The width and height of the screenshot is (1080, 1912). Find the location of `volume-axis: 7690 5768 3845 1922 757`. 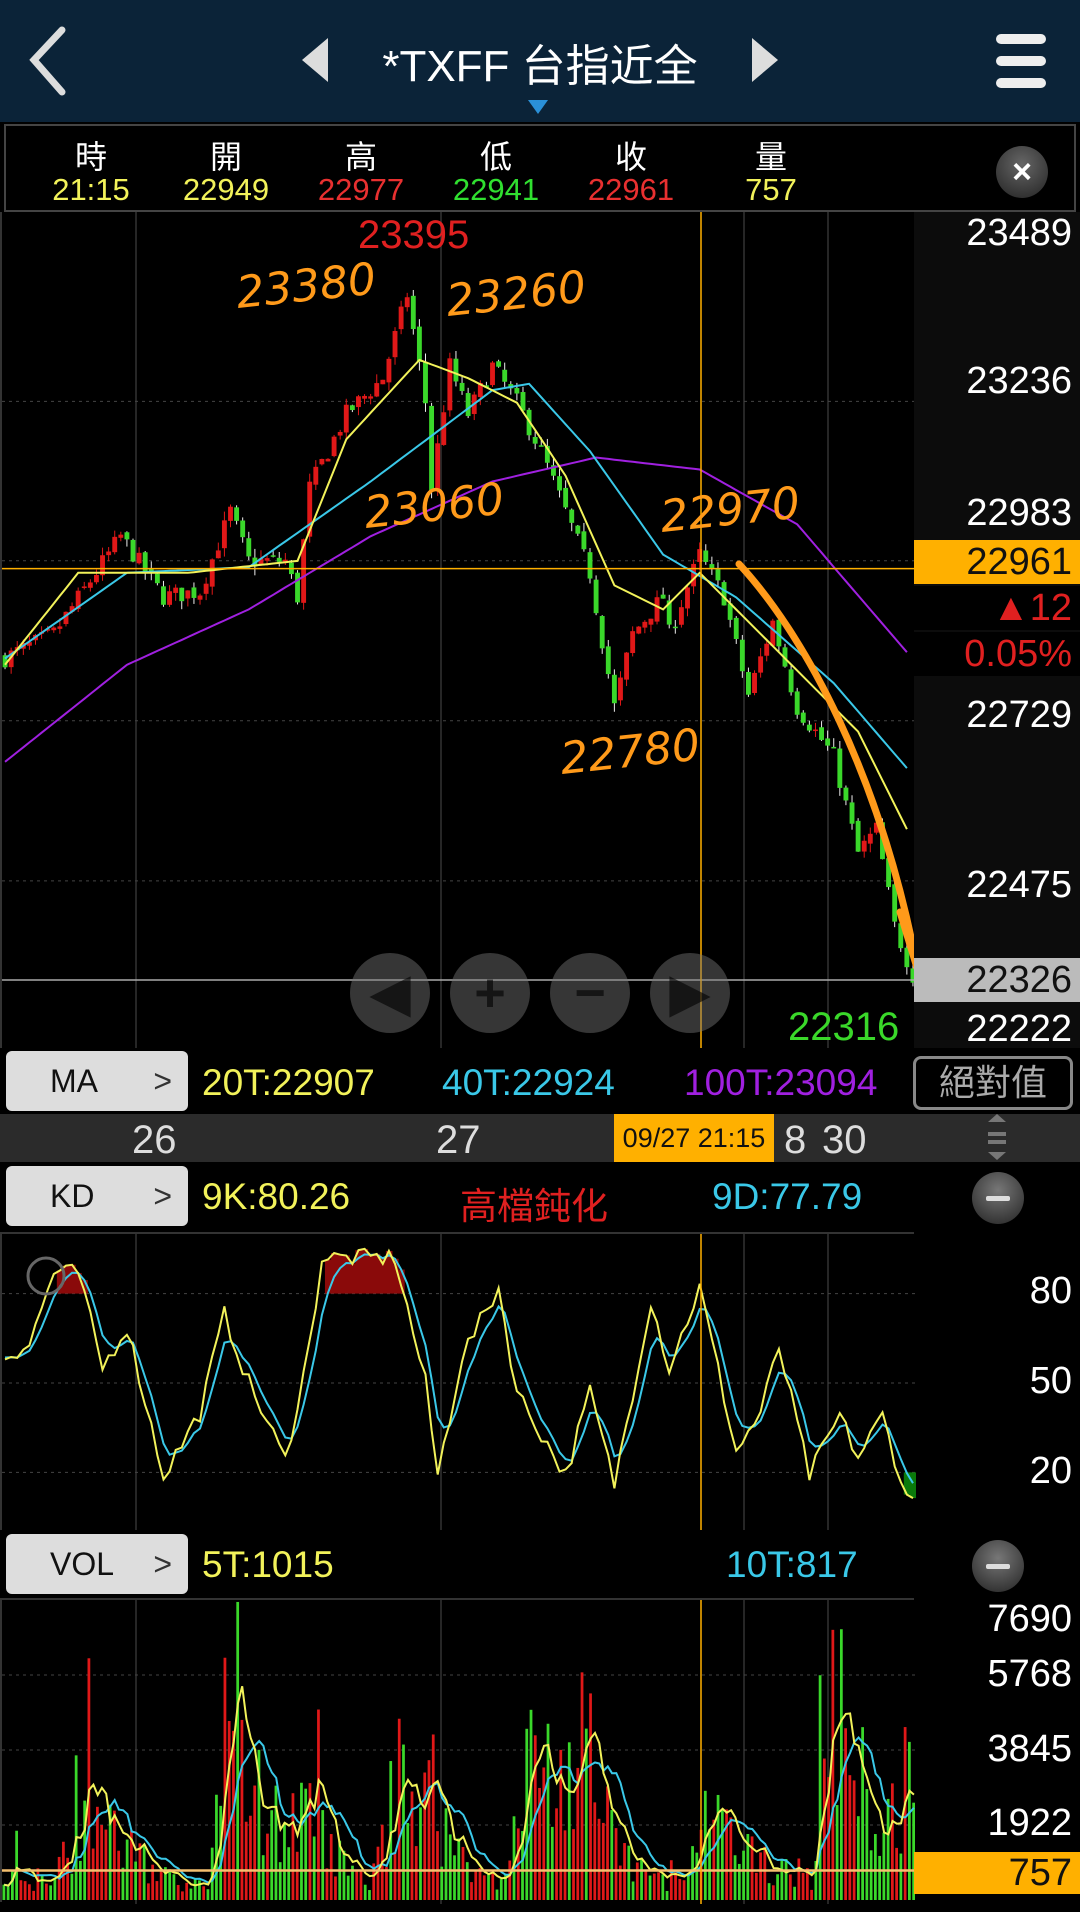

volume-axis: 7690 5768 3845 1922 757 is located at coordinates (997, 1750).